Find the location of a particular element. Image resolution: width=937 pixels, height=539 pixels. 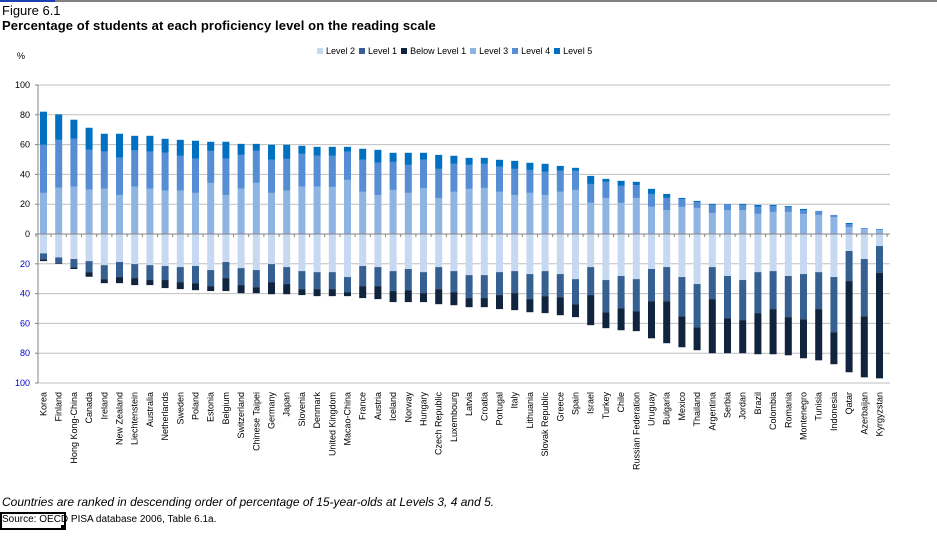

x-category-label: Czech Republic is located at coordinates (439, 424).